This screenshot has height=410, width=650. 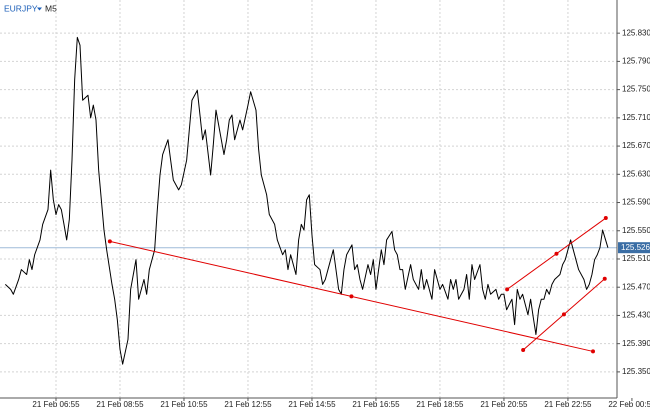 What do you see at coordinates (636, 286) in the screenshot?
I see `y-tick-label: 125.470` at bounding box center [636, 286].